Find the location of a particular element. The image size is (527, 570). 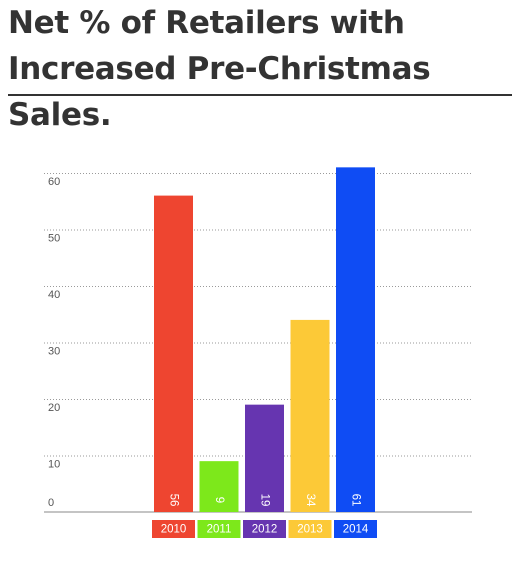

category-chip-2011 is located at coordinates (219, 529).